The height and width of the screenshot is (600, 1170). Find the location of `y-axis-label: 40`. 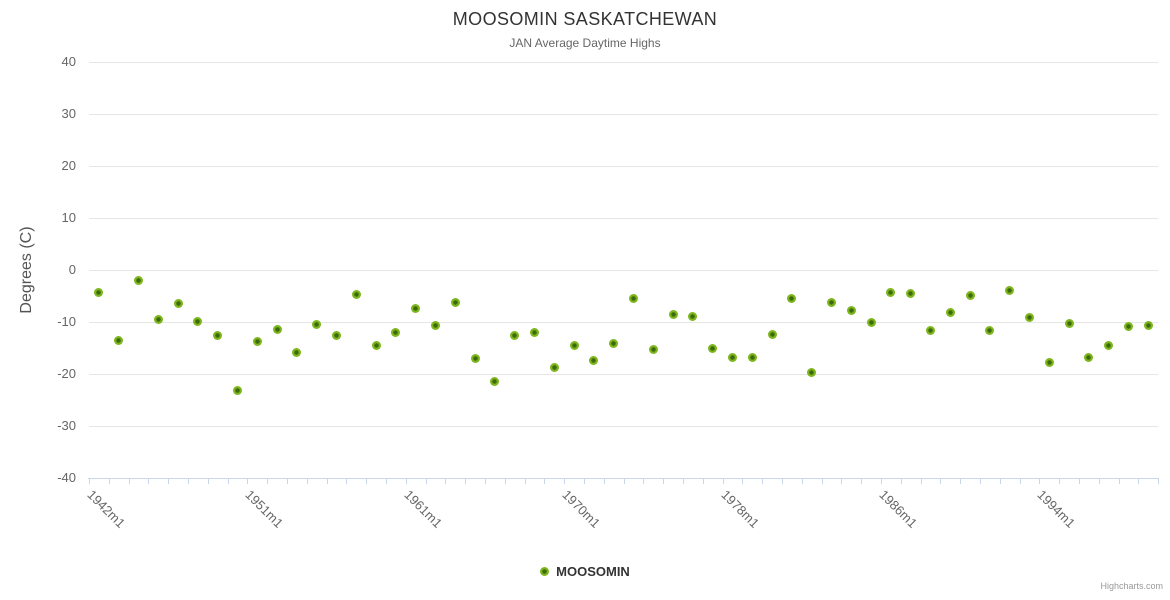

y-axis-label: 40 is located at coordinates (68, 61).